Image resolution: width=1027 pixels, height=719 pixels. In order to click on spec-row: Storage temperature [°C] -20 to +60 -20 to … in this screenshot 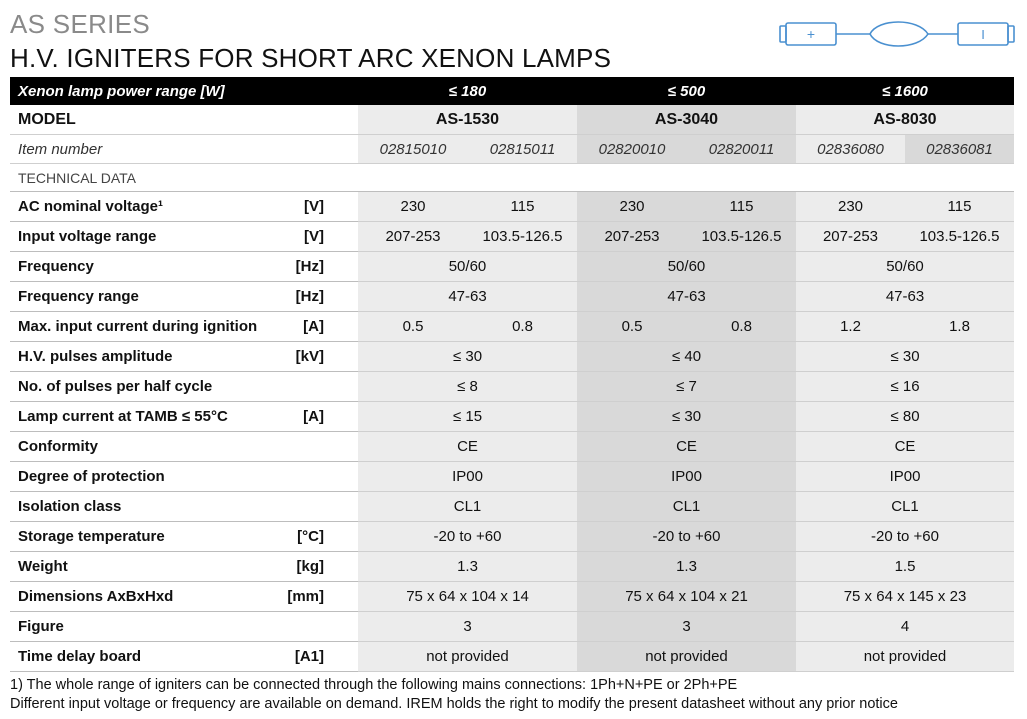, I will do `click(512, 536)`.